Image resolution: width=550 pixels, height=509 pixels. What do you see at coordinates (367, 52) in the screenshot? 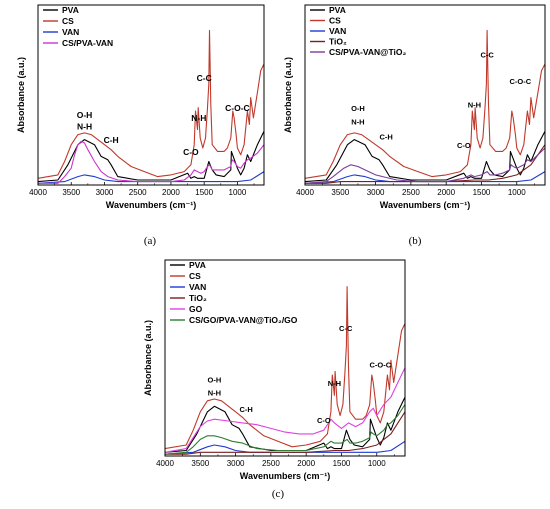
I see `legend-label: CS/PVA-VAN@TiO₂` at bounding box center [367, 52].